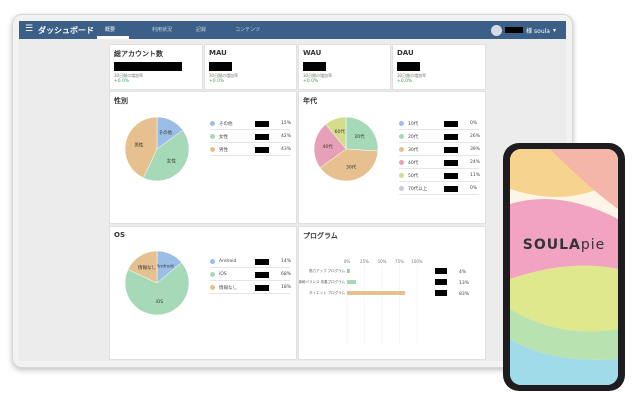 Image resolution: width=640 pixels, height=409 pixels. Describe the element at coordinates (347, 261) in the screenshot. I see `x-tick-label: 0%` at that location.